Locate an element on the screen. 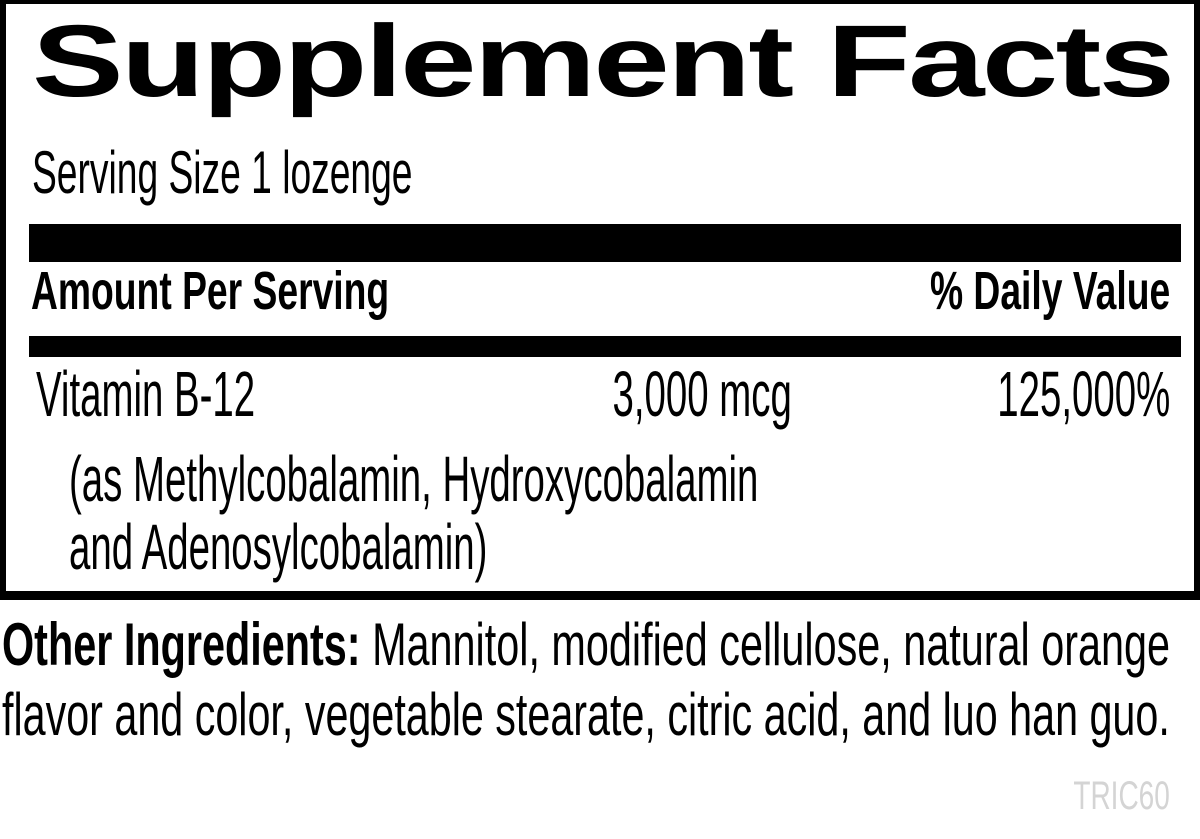  amount-per-serving-header: Amount Per Serving is located at coordinates (210, 291).